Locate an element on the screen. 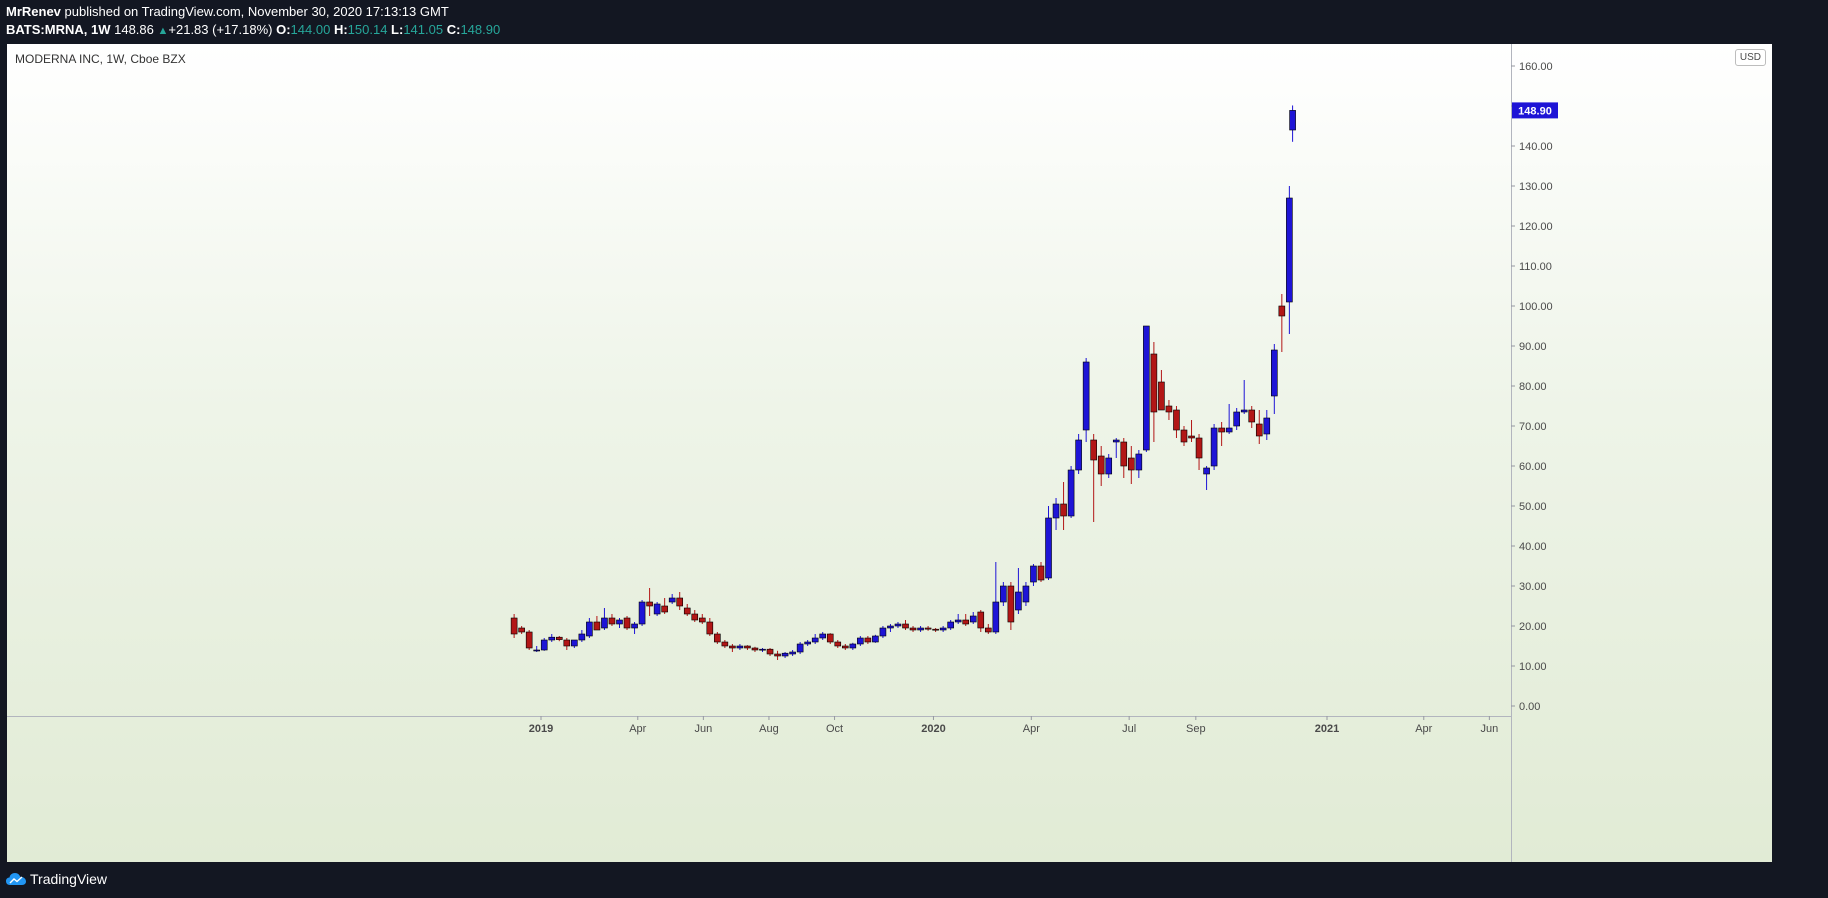 The height and width of the screenshot is (898, 1828). symbol-label: BATS:MRNA, 1W is located at coordinates (58, 29).